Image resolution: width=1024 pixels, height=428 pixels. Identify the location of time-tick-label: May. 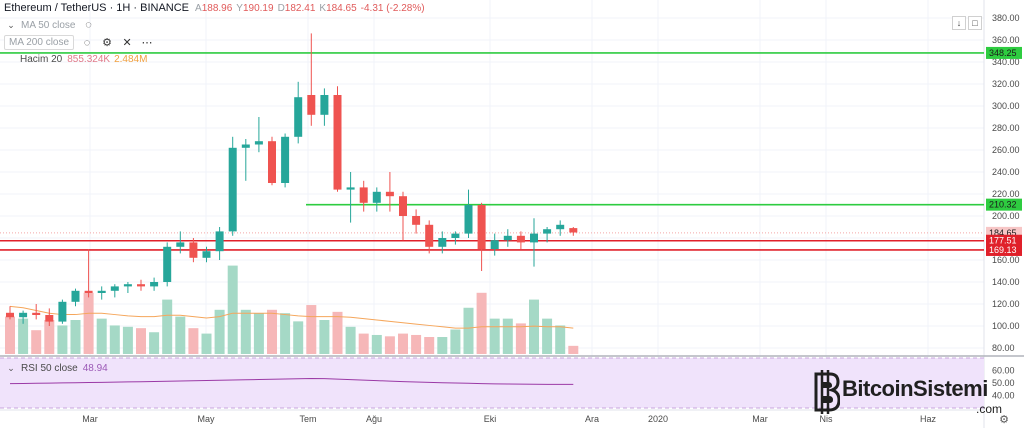
(206, 419).